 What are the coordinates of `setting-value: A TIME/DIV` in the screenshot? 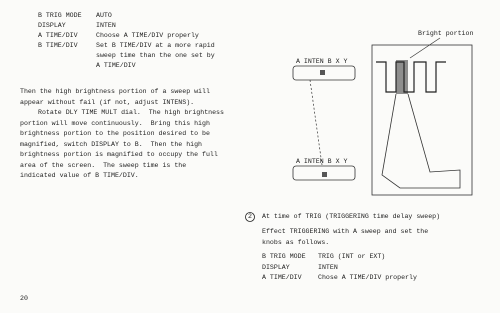 It's located at (116, 65).